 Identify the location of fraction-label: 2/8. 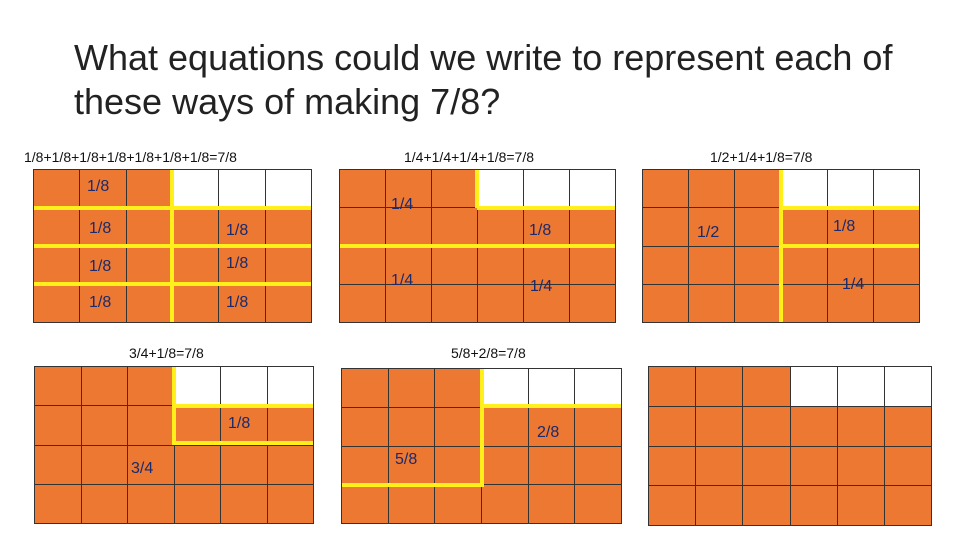
(548, 432).